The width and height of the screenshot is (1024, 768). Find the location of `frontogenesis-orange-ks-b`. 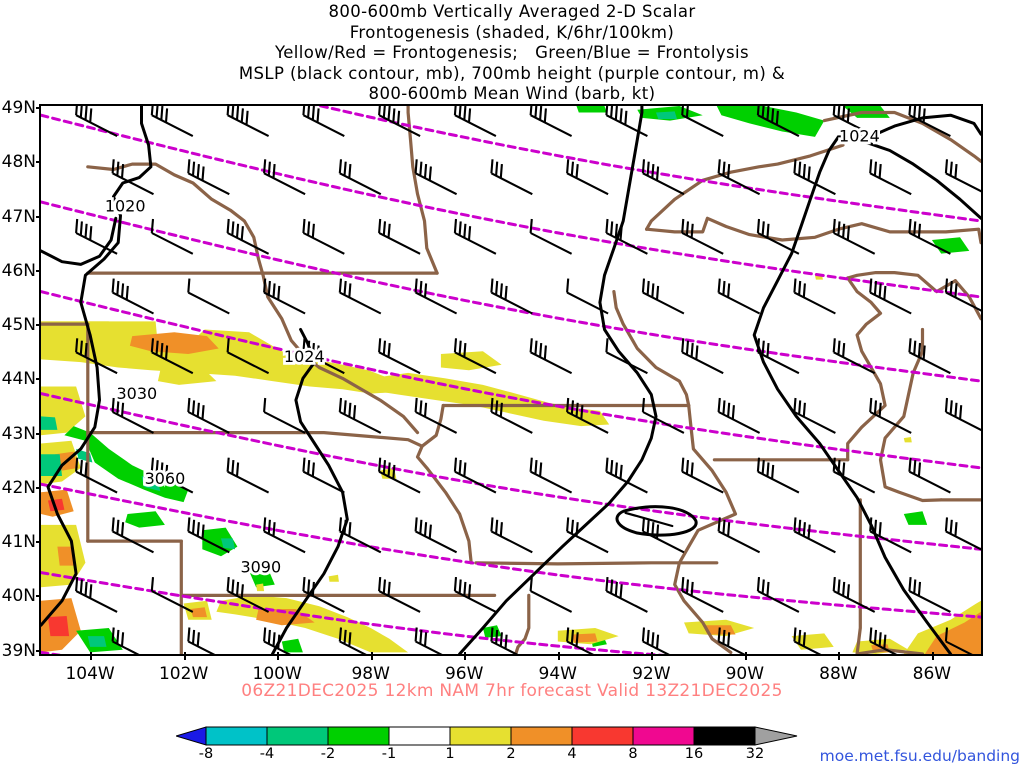

frontogenesis-orange-ks-b is located at coordinates (198, 612).